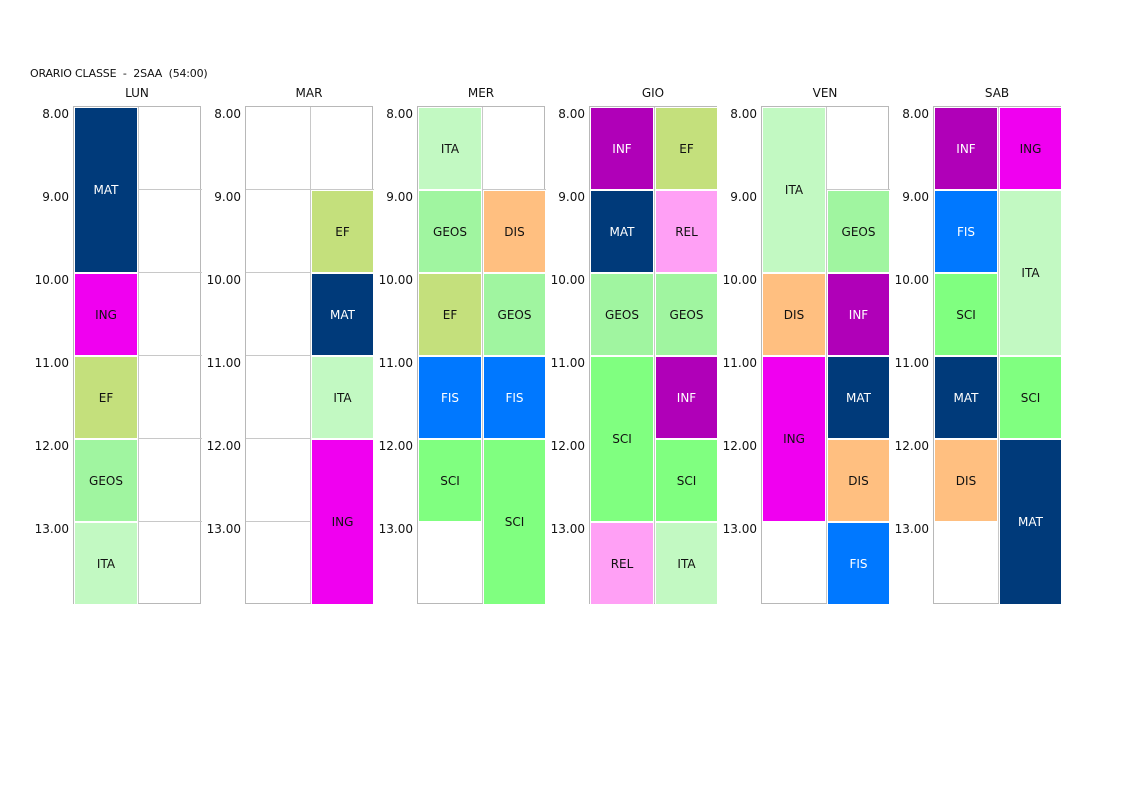 This screenshot has width=1122, height=793. I want to click on day-grid-mar: EF MAT ITA ING, so click(309, 355).